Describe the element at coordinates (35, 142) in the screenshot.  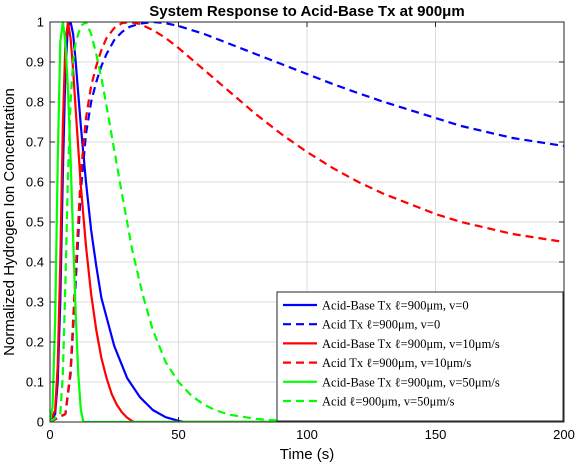
I see `y-tick-label: 0.7` at that location.